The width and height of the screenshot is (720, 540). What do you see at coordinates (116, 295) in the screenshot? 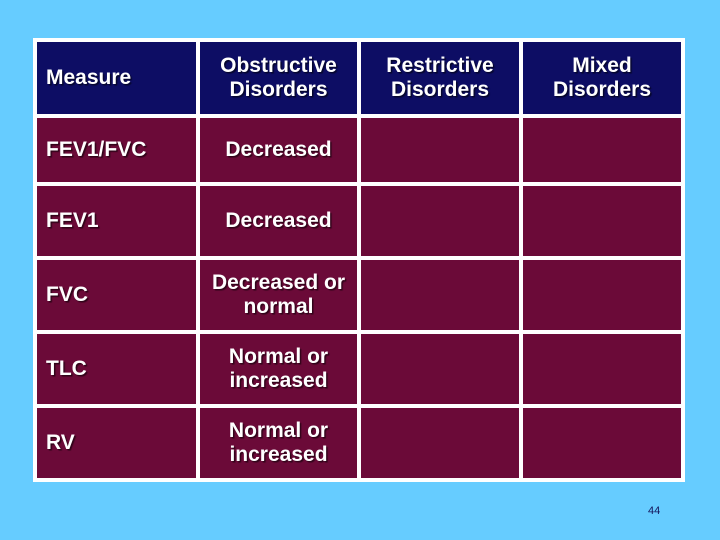
I see `measure-label-cell: FVC` at bounding box center [116, 295].